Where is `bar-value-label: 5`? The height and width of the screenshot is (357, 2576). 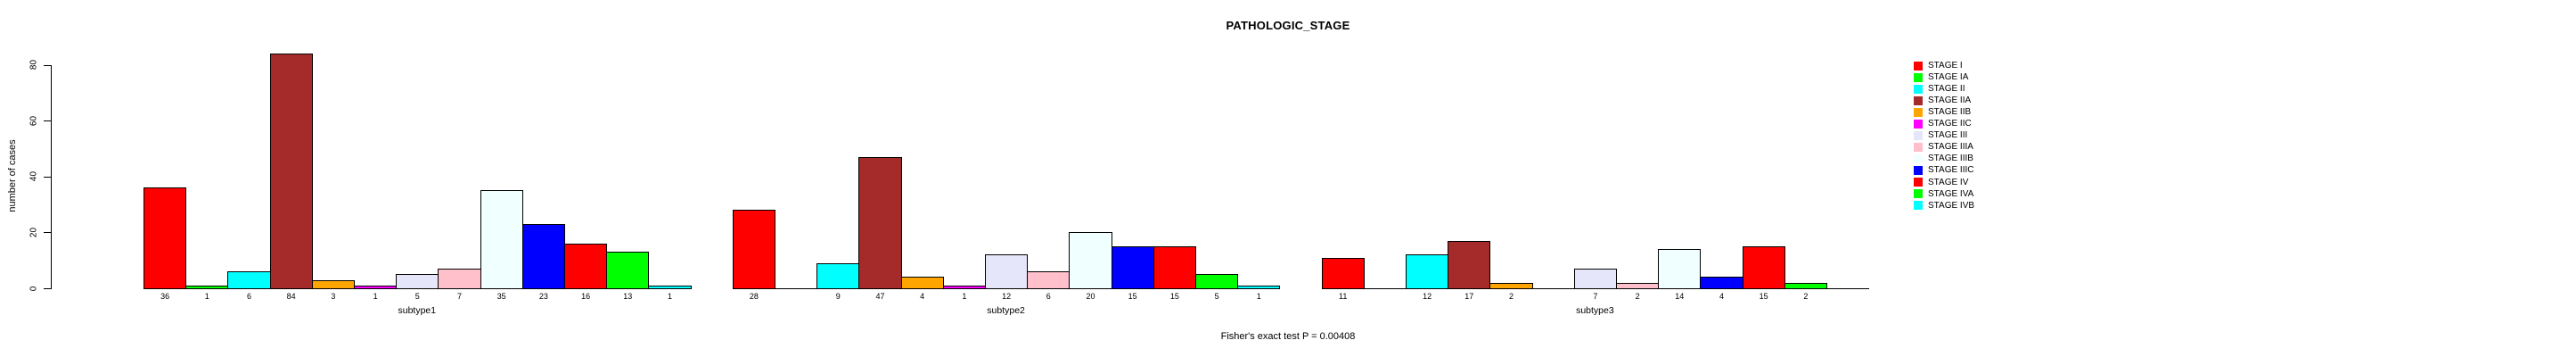
bar-value-label: 5 is located at coordinates (417, 296).